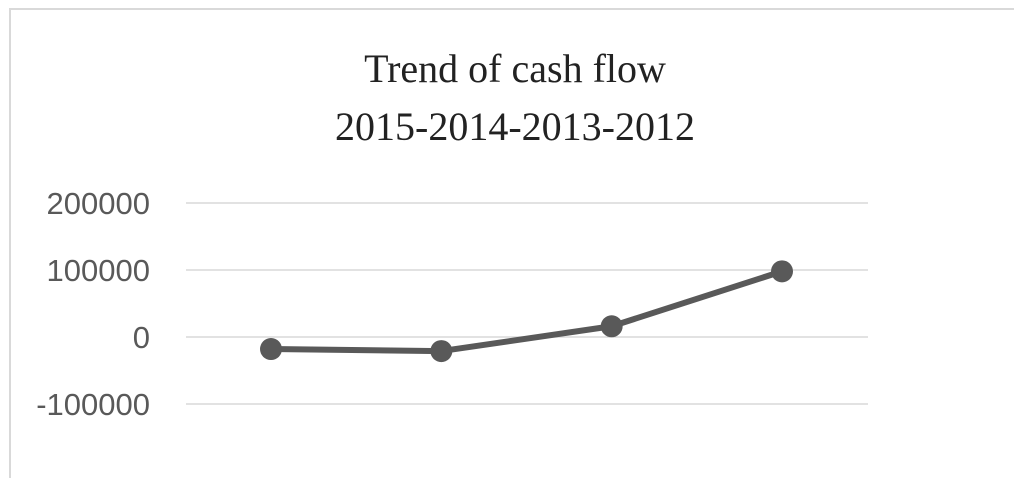 The width and height of the screenshot is (1014, 478). I want to click on chart-title: Trend of cash flow, so click(515, 68).